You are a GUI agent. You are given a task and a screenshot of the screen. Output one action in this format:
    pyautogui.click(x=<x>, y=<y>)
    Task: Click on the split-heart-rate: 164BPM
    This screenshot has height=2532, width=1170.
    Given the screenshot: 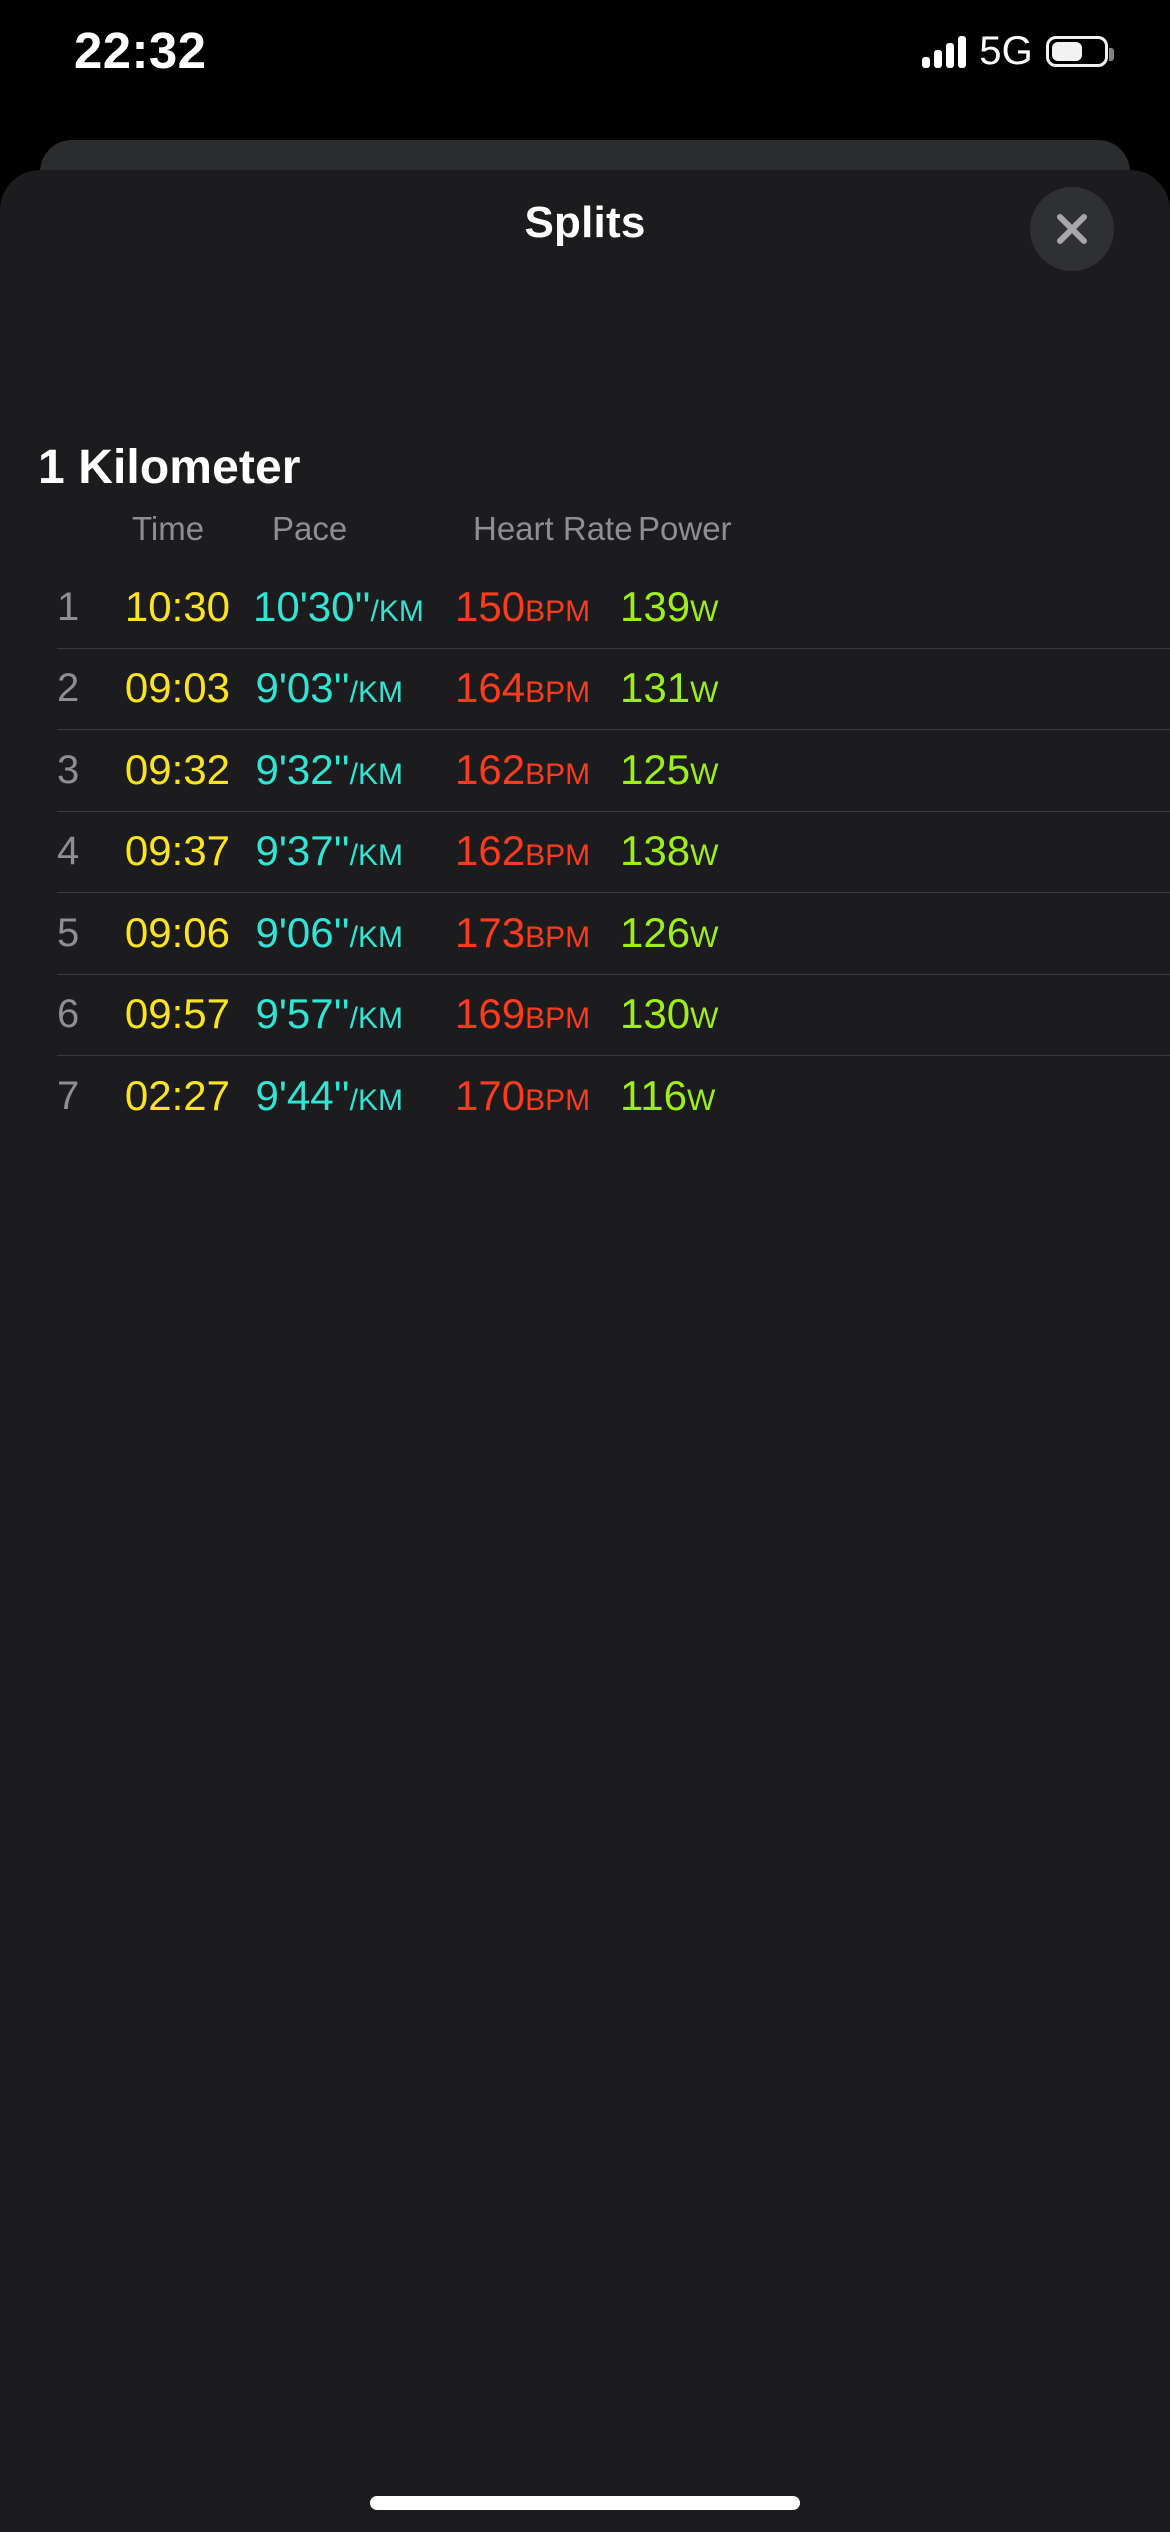 What is the action you would take?
    pyautogui.click(x=522, y=688)
    